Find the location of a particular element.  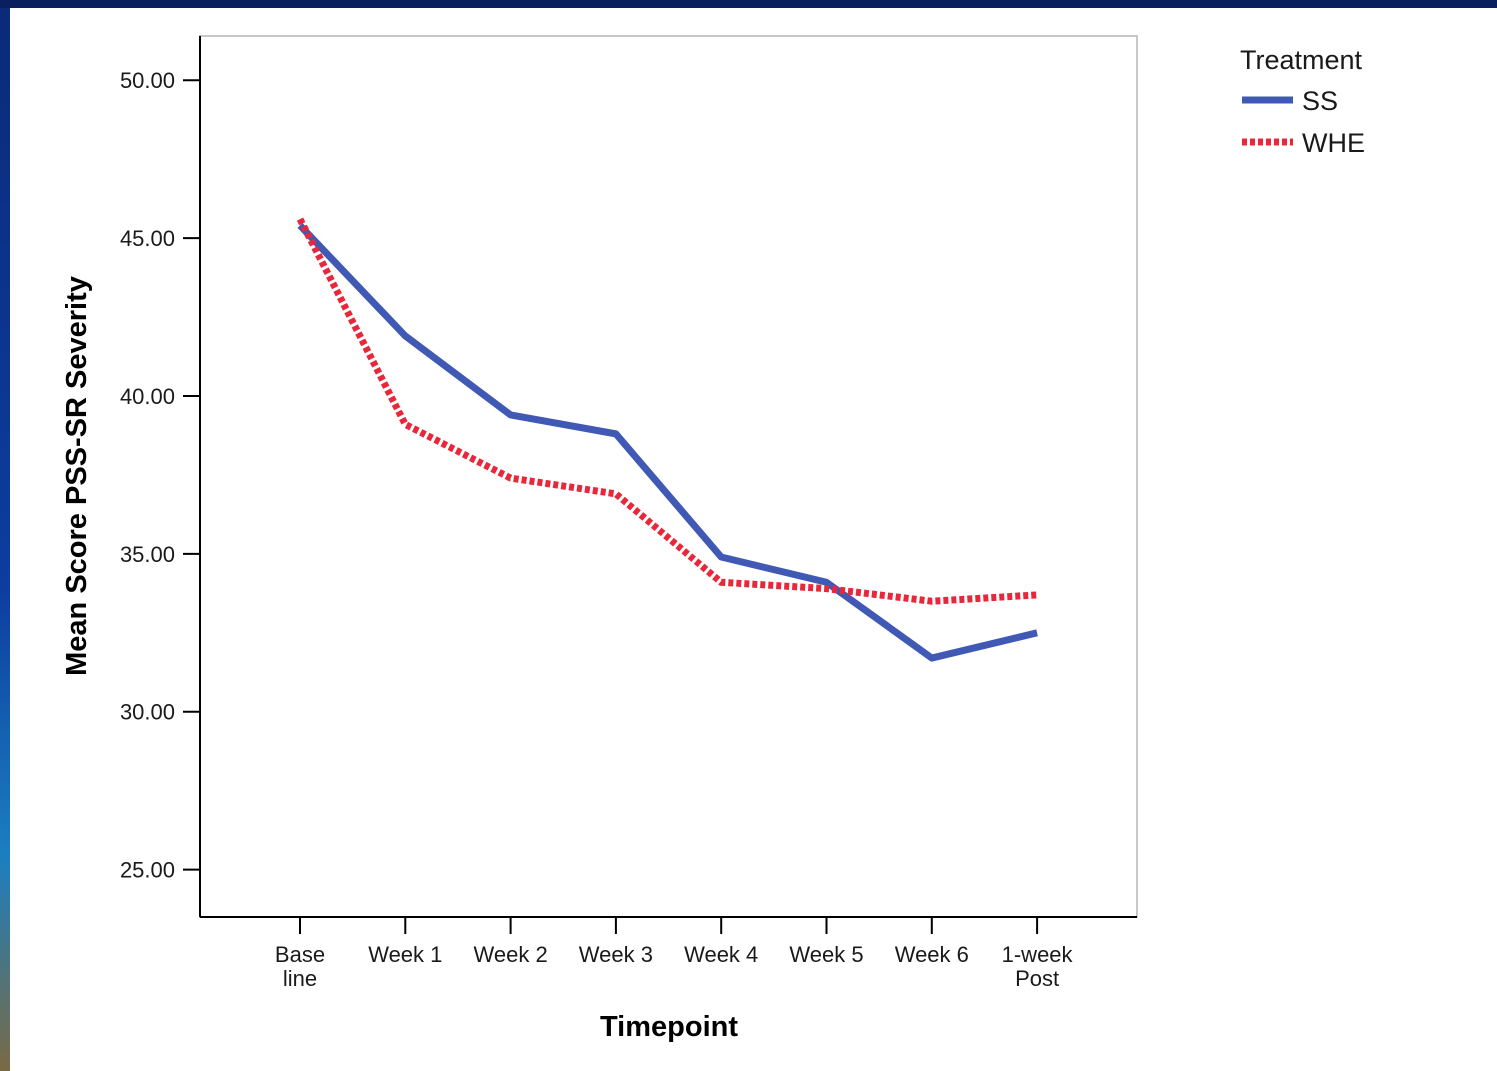

slide-background-strip is located at coordinates (748, 4).